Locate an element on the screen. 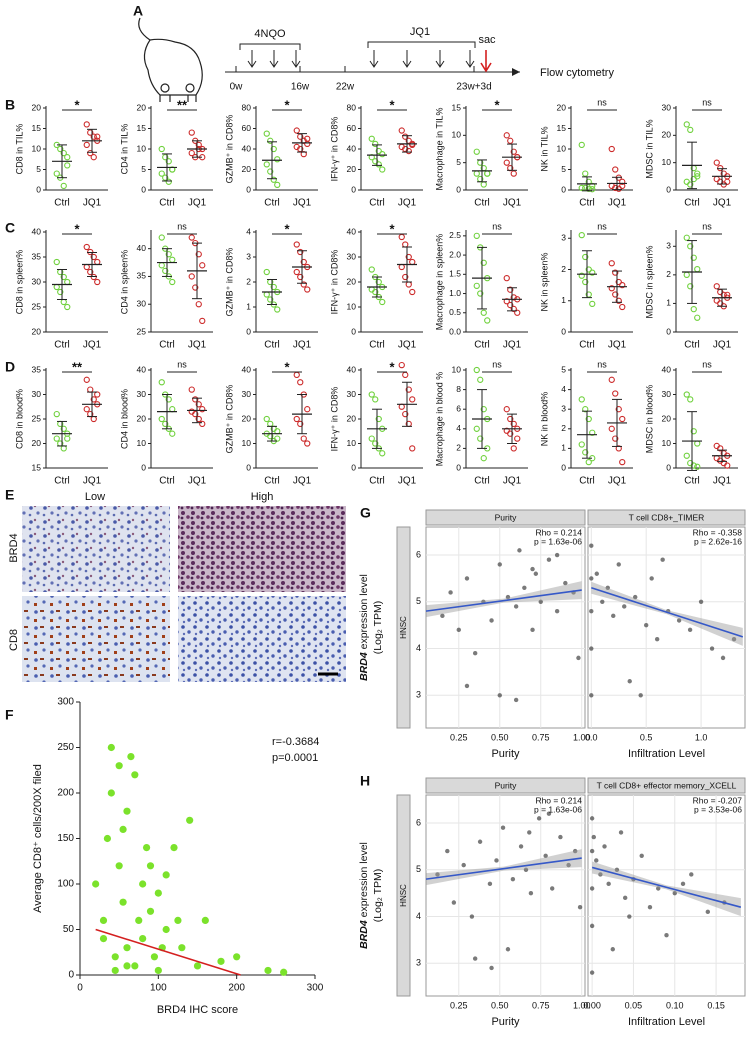 The height and width of the screenshot is (1037, 752). y-axis-label: CD8 in blood% is located at coordinates (19, 419).